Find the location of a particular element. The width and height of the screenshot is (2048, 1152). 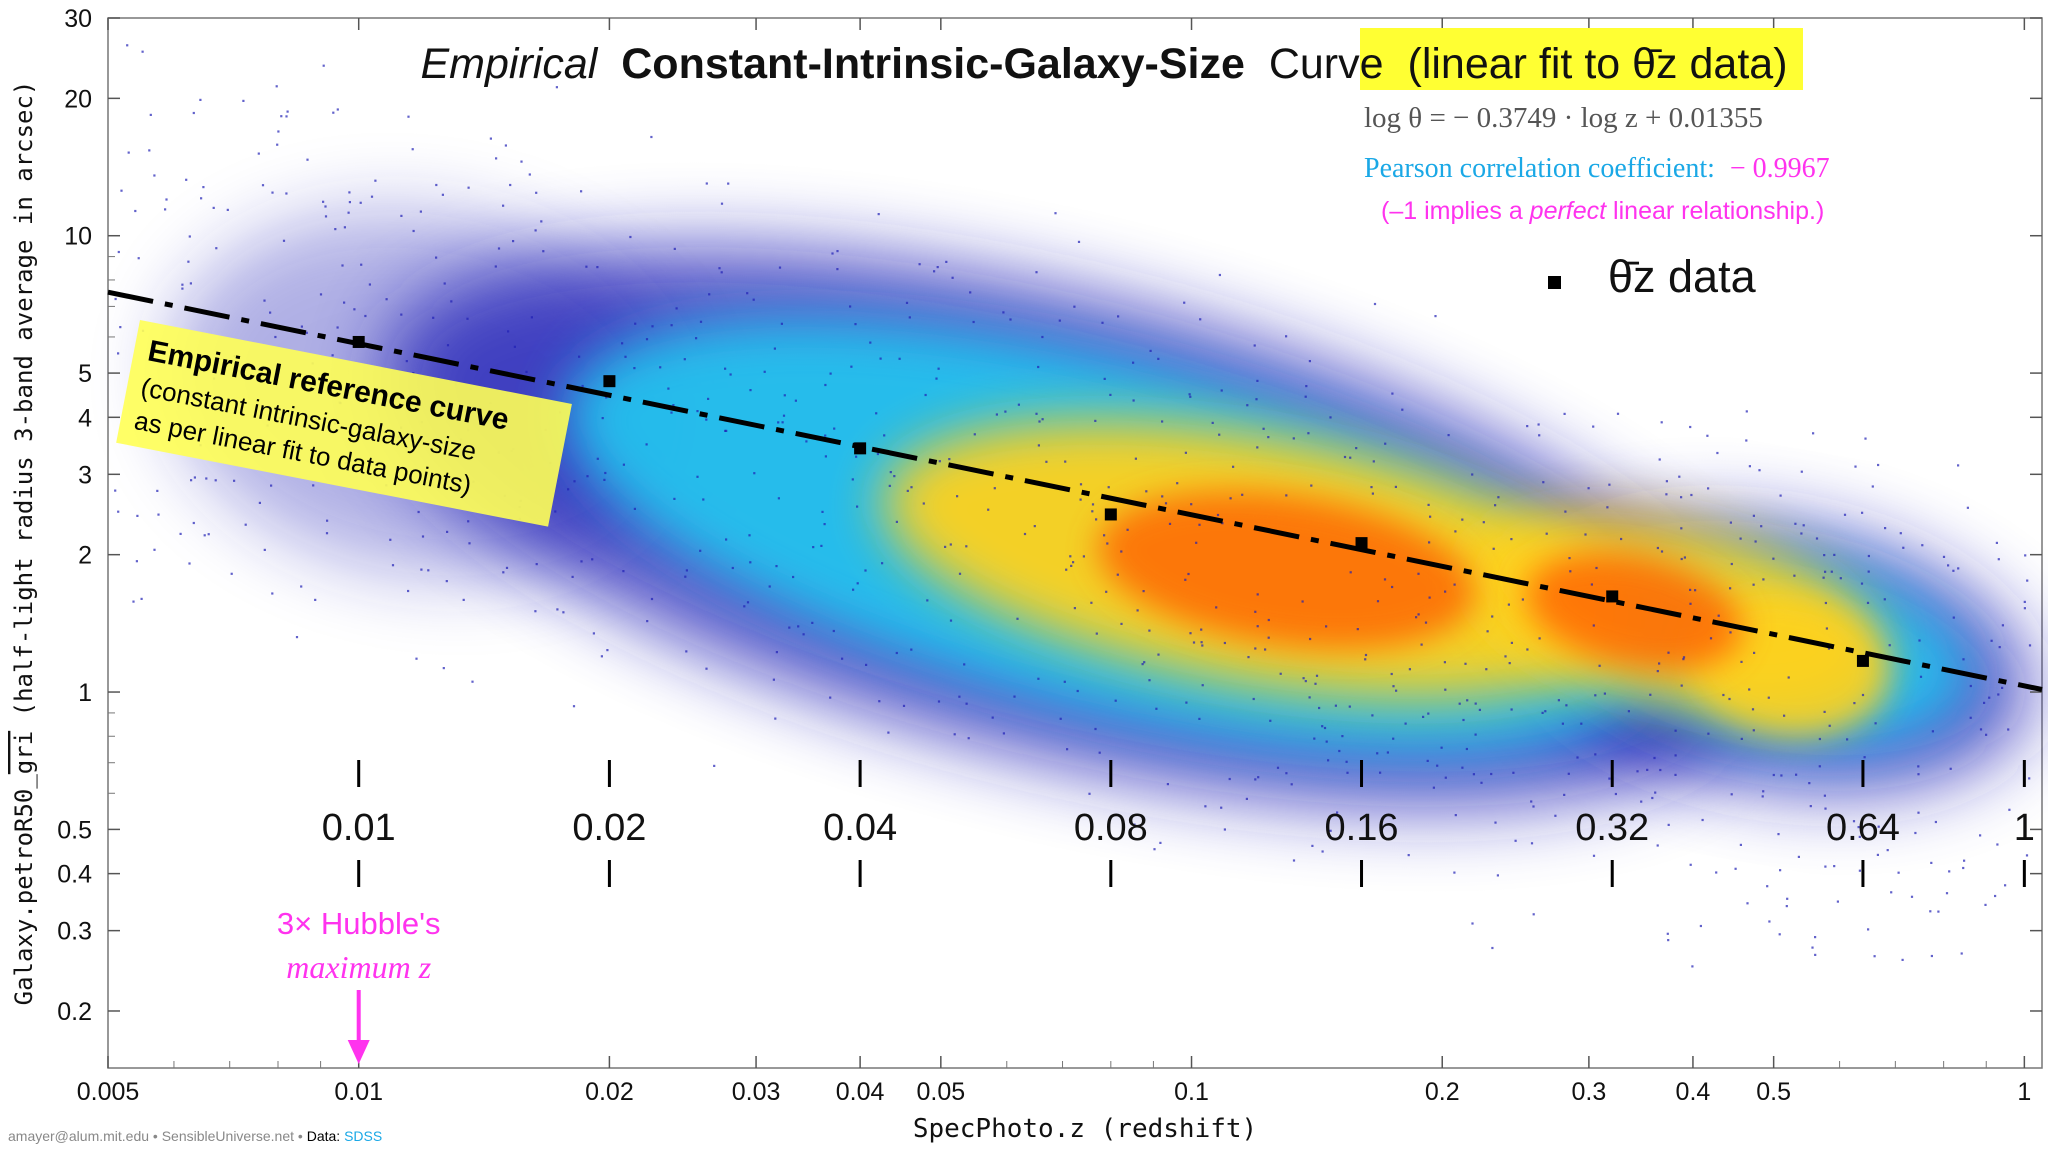

pearson-note-prefix: (–1 implies a is located at coordinates (1455, 211).